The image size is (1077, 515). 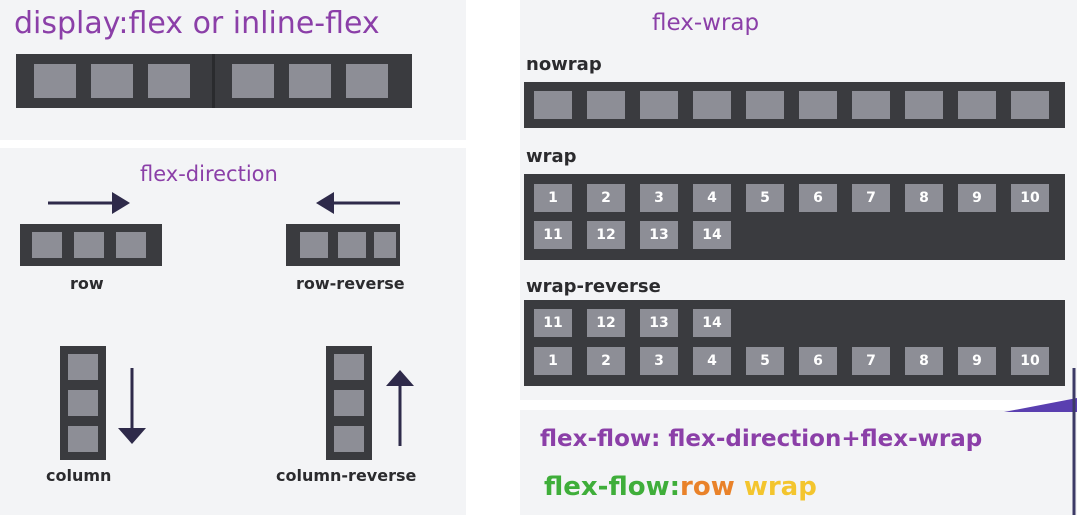 I want to click on display-flex-container, so click(x=214, y=81).